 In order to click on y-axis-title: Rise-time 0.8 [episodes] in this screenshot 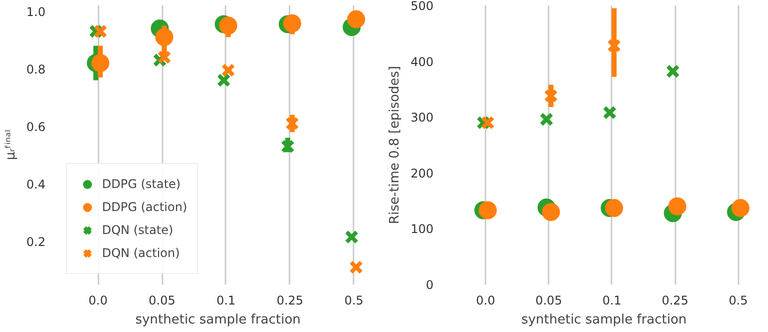, I will do `click(395, 145)`.